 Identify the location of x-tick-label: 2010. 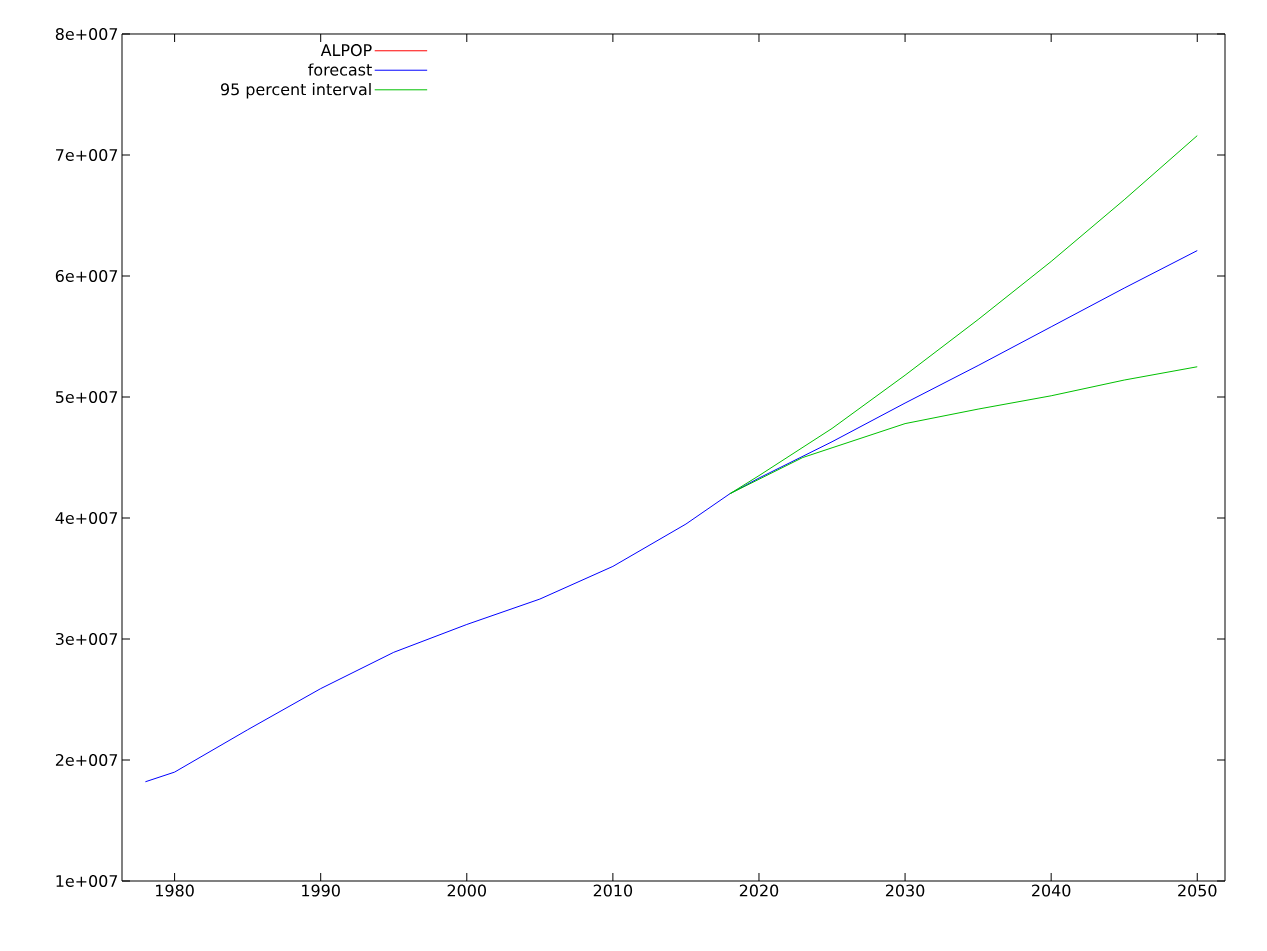
(613, 890).